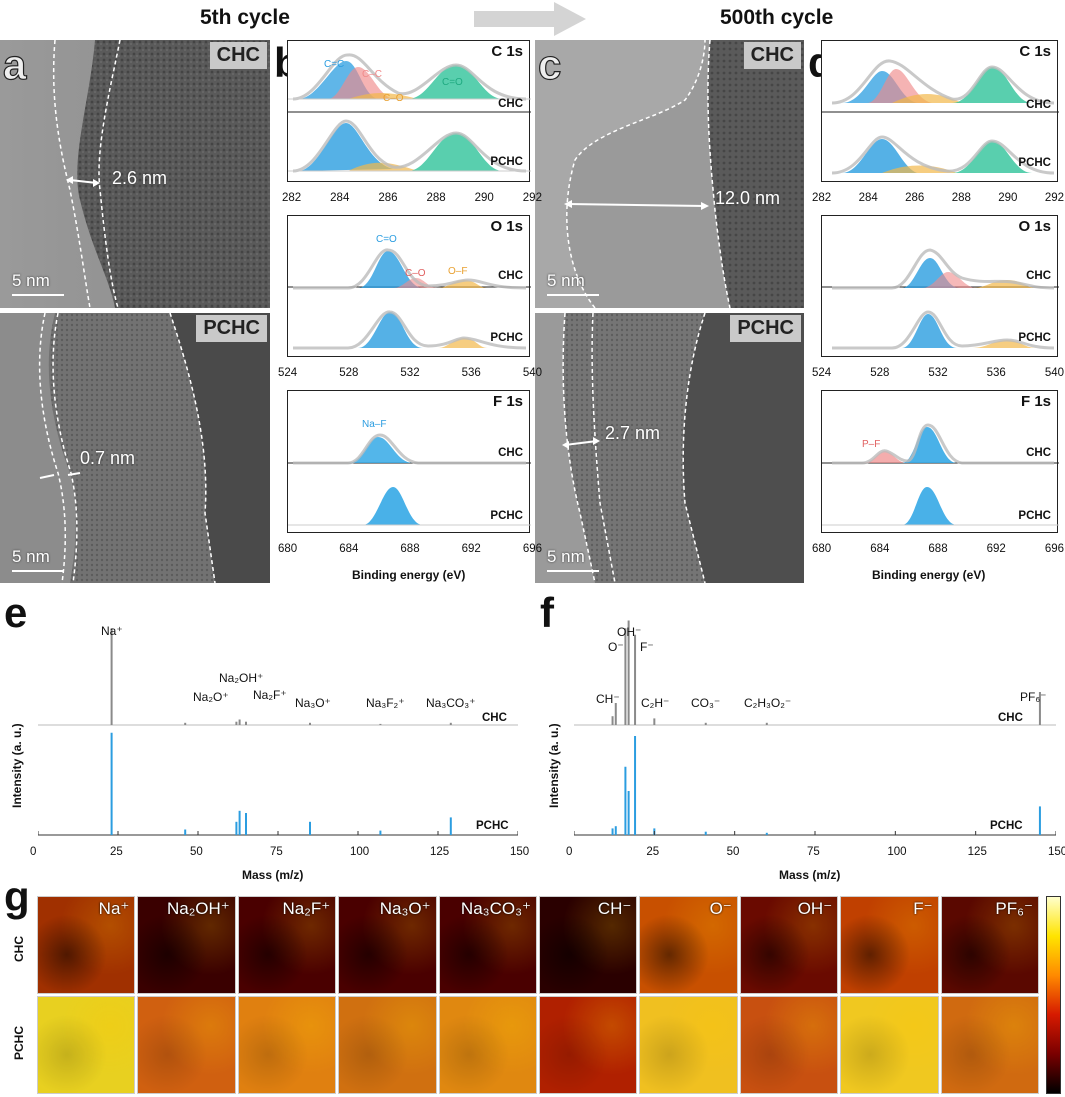 The width and height of the screenshot is (1065, 1097). I want to click on mapping-ion-label: Na₂F⁺, so click(306, 908).